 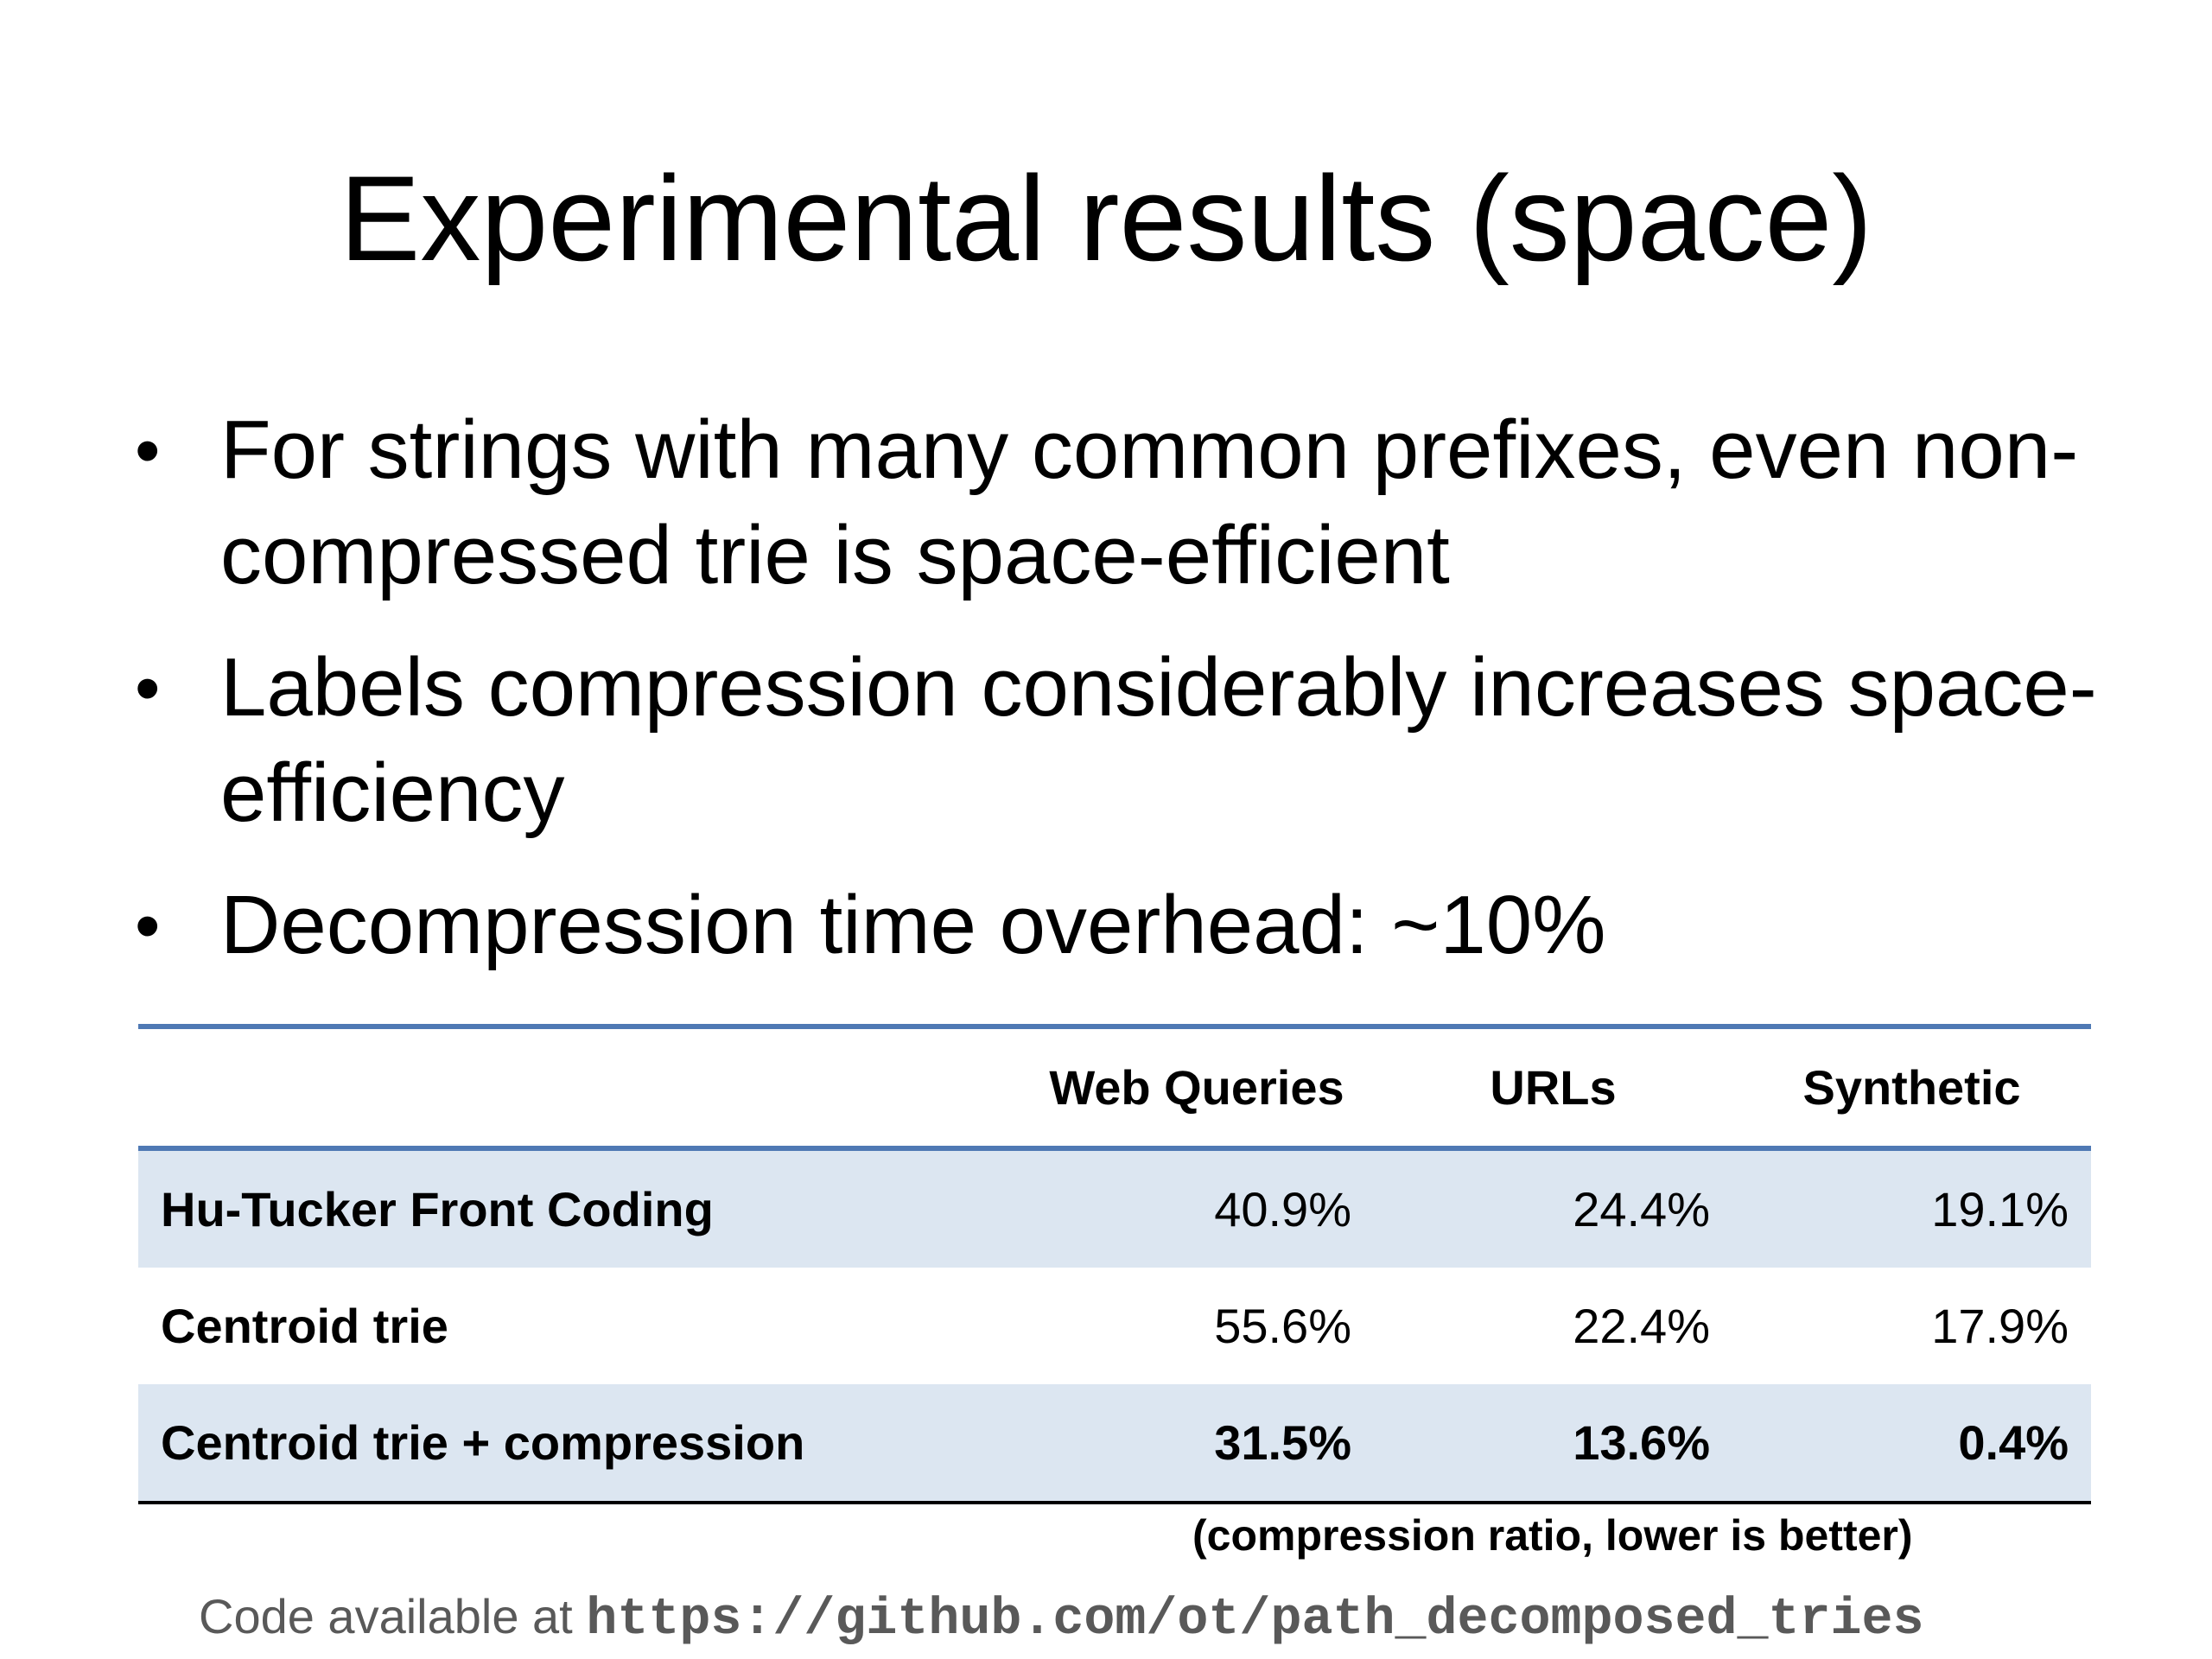 I want to click on bullet-item: • Decompression time overhead: ~10%, so click(x=1141, y=925).